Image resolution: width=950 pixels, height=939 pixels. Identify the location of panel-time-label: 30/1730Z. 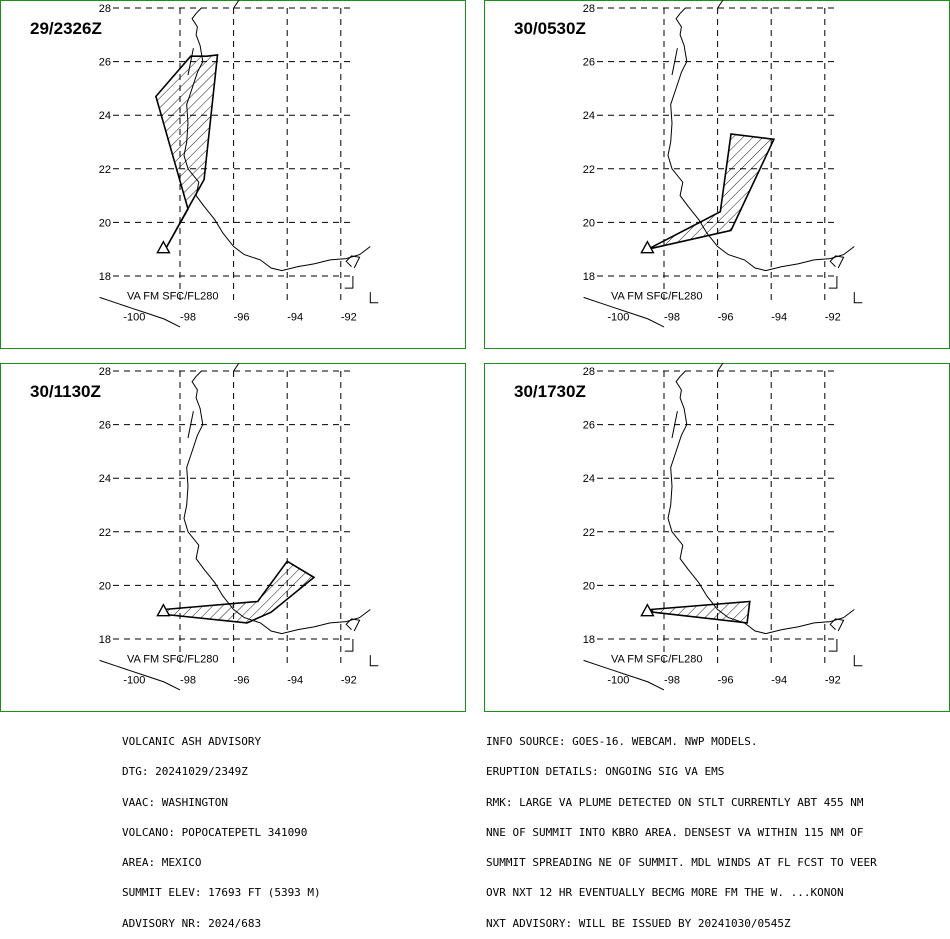
(550, 391).